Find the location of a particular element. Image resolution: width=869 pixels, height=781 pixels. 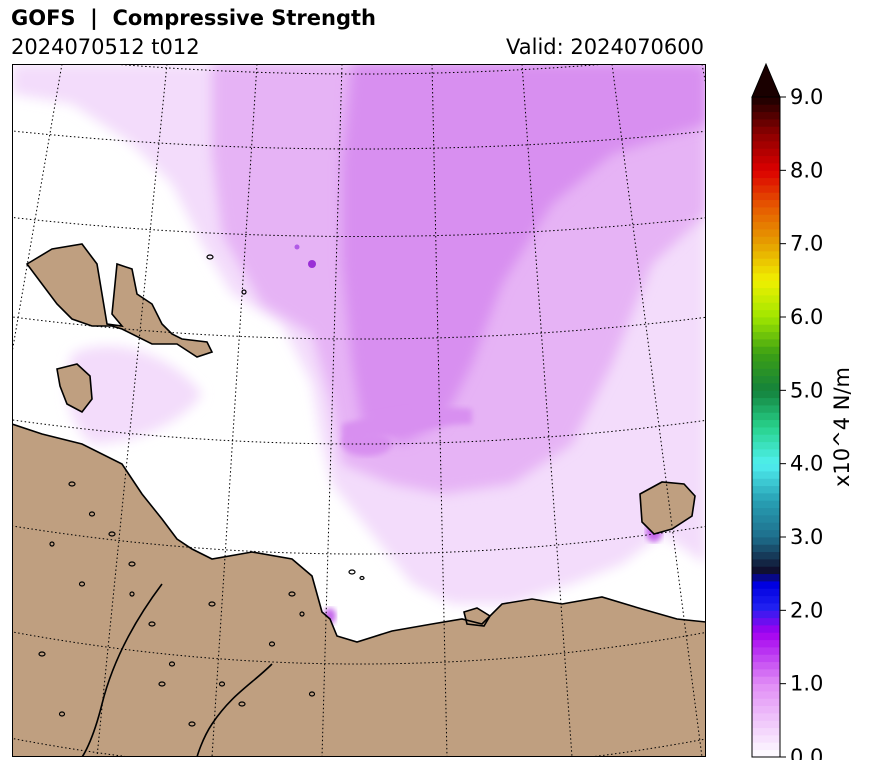

colorbar-tick-label: 6.0 is located at coordinates (806, 317).